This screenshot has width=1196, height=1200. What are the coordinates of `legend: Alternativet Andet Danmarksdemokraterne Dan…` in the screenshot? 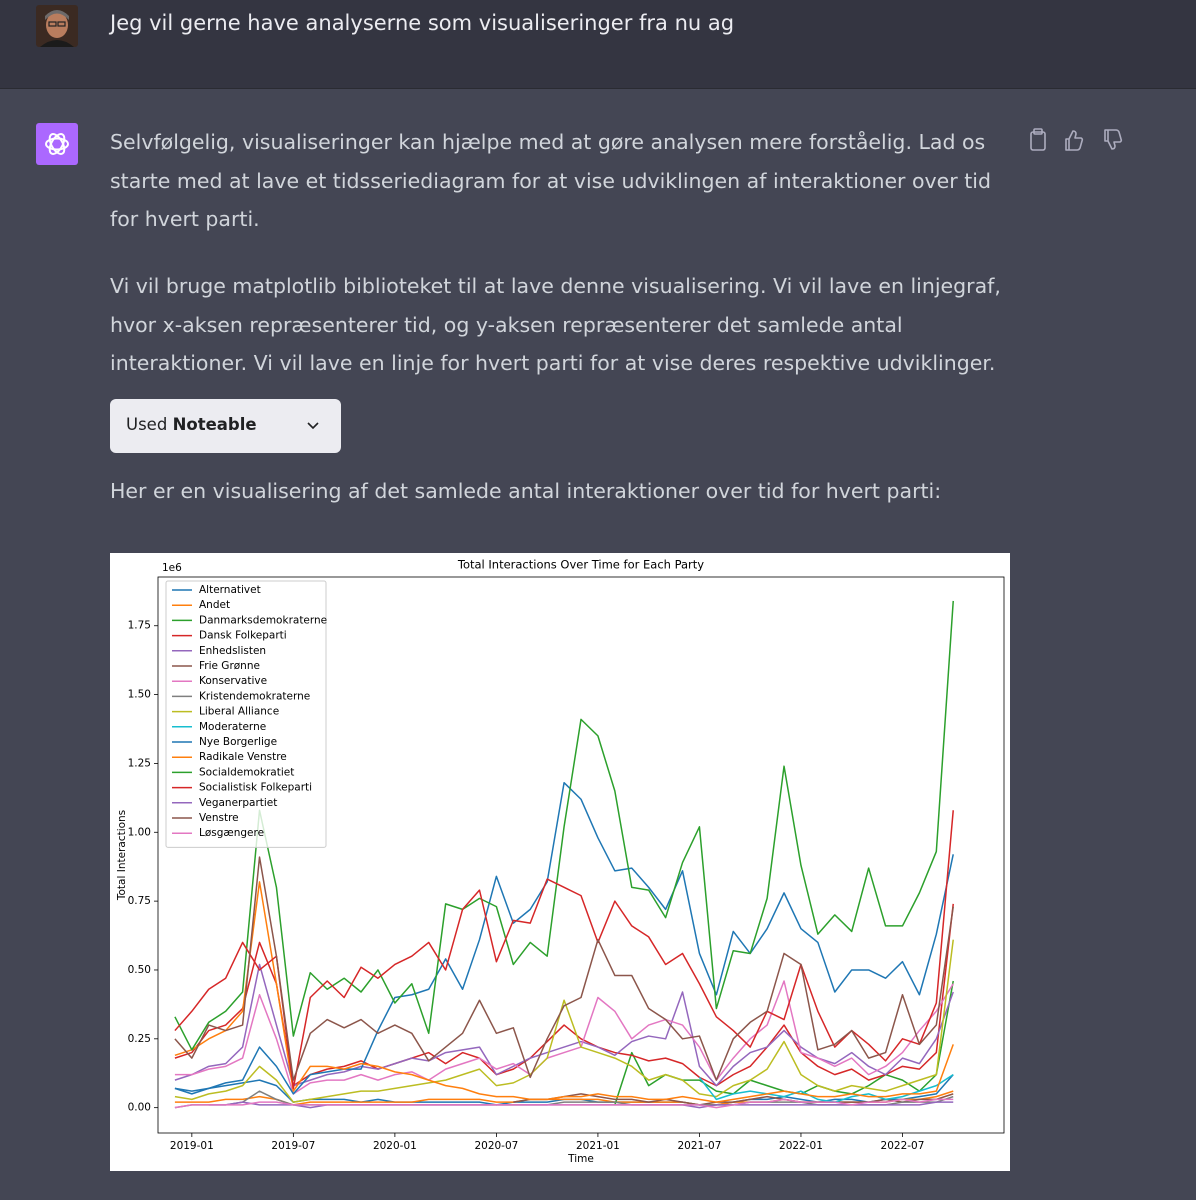 It's located at (246, 714).